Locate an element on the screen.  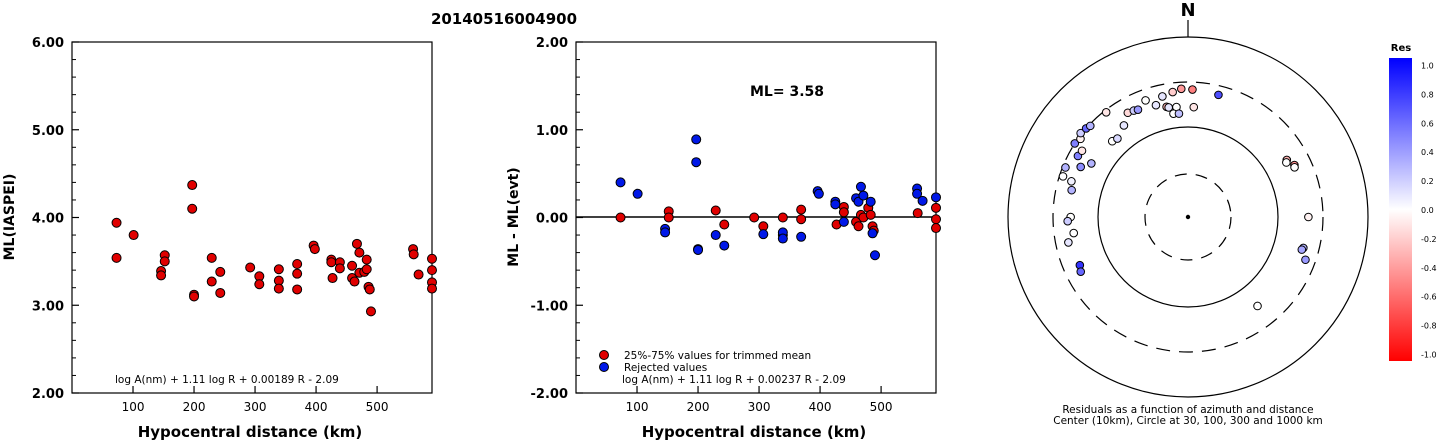
colorbar-gradient is located at coordinates (1400, 209).